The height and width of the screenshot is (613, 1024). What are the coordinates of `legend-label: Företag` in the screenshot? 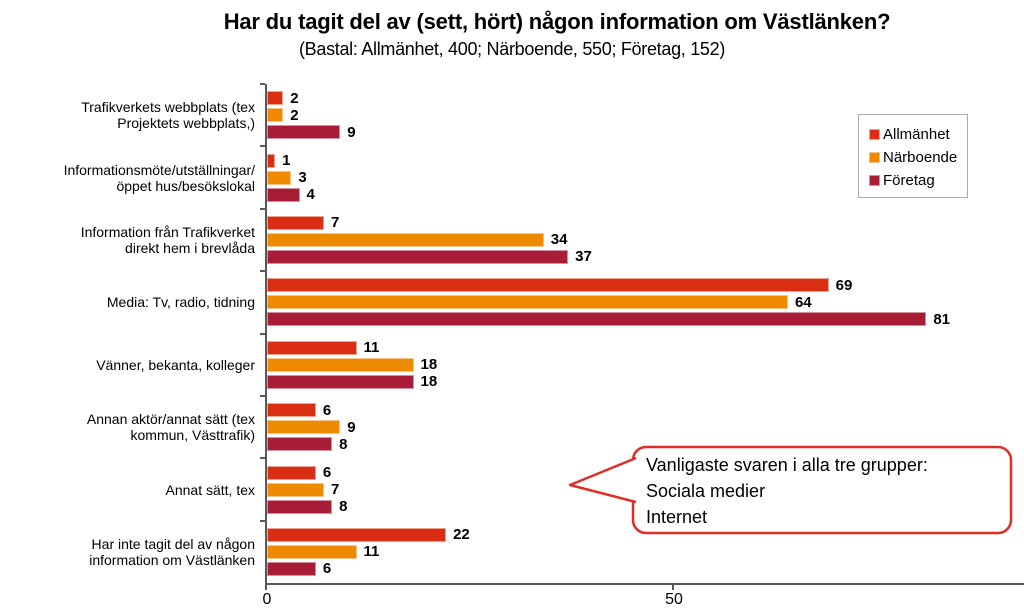 It's located at (909, 180).